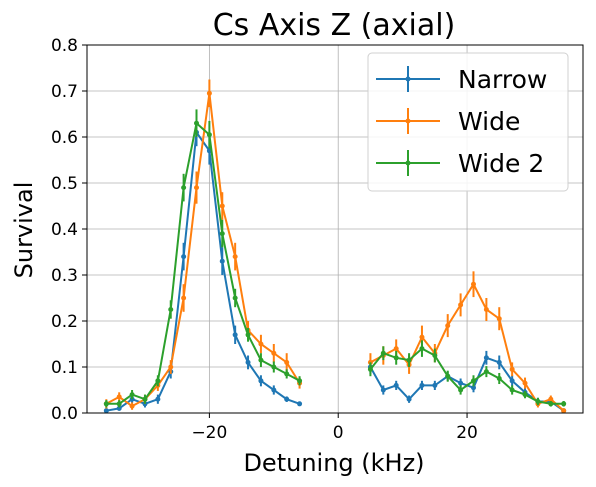 The image size is (596, 487). What do you see at coordinates (501, 163) in the screenshot?
I see `legend-label: Wide 2` at bounding box center [501, 163].